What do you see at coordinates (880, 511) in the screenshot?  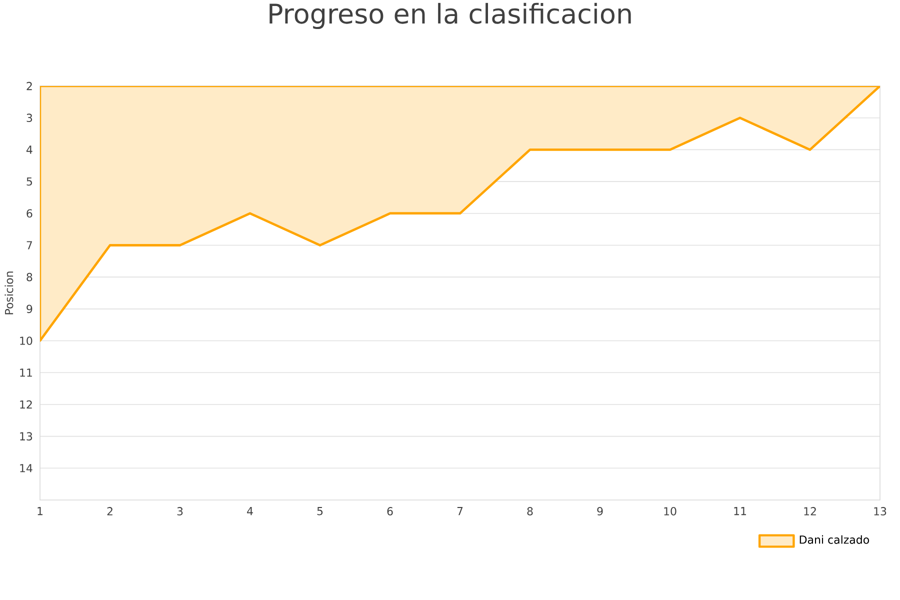 I see `x-tick-label: 13` at bounding box center [880, 511].